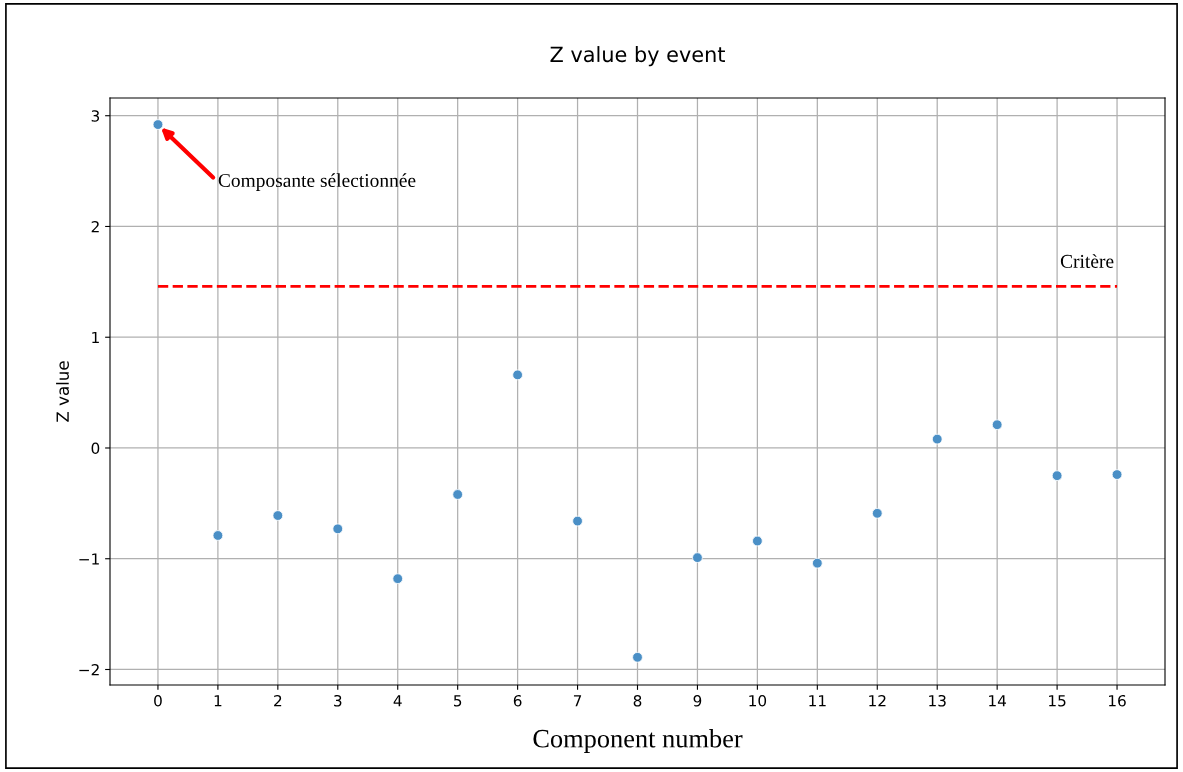  I want to click on y-tick-label: 1, so click(95, 337).